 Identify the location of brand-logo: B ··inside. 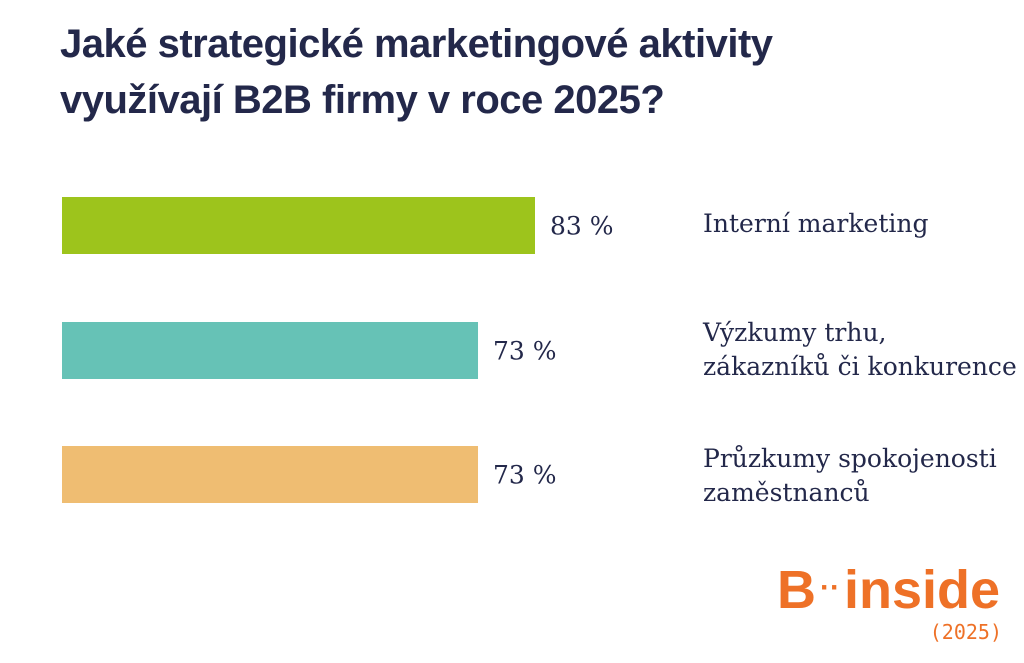
(888, 592).